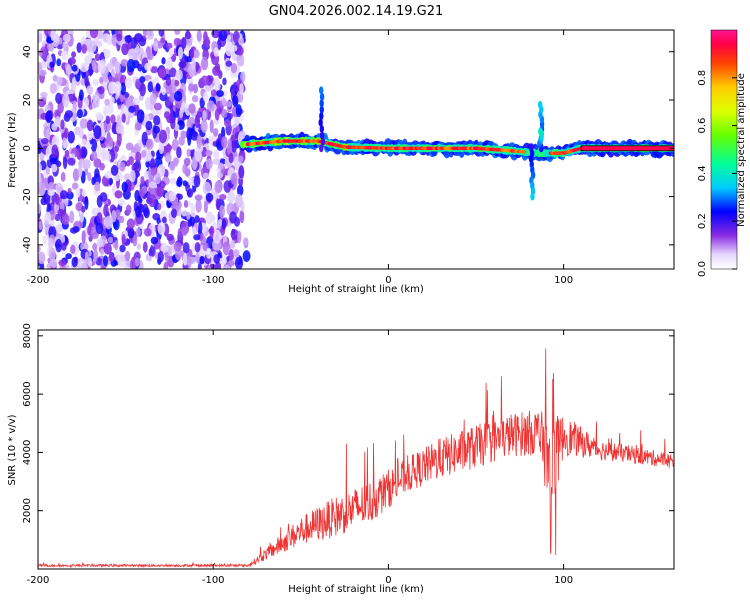  I want to click on x-tick-label: -200, so click(38, 280).